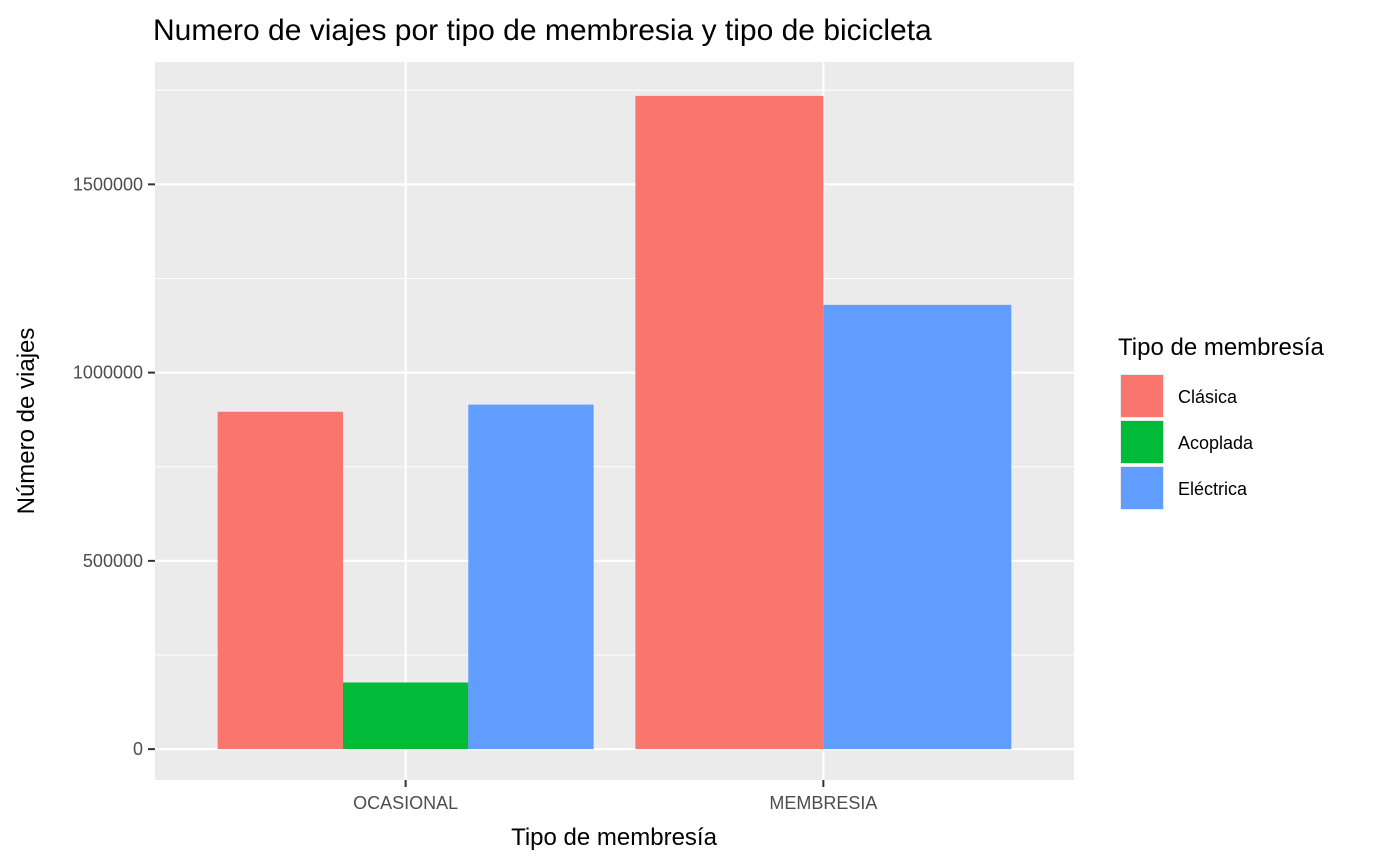 Image resolution: width=1400 pixels, height=865 pixels. What do you see at coordinates (114, 466) in the screenshot?
I see `y-axis: 0 500000 1000000 1500000` at bounding box center [114, 466].